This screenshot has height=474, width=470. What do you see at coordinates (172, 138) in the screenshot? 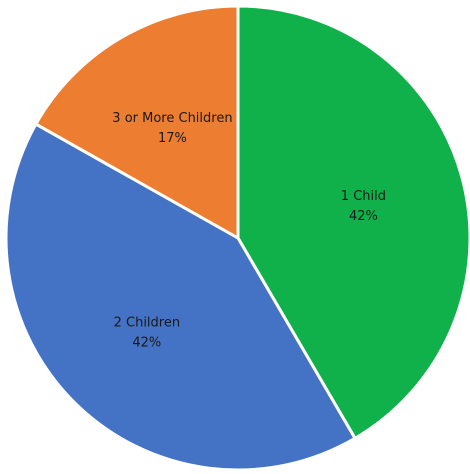
I see `slice-percent-3: 17%` at bounding box center [172, 138].